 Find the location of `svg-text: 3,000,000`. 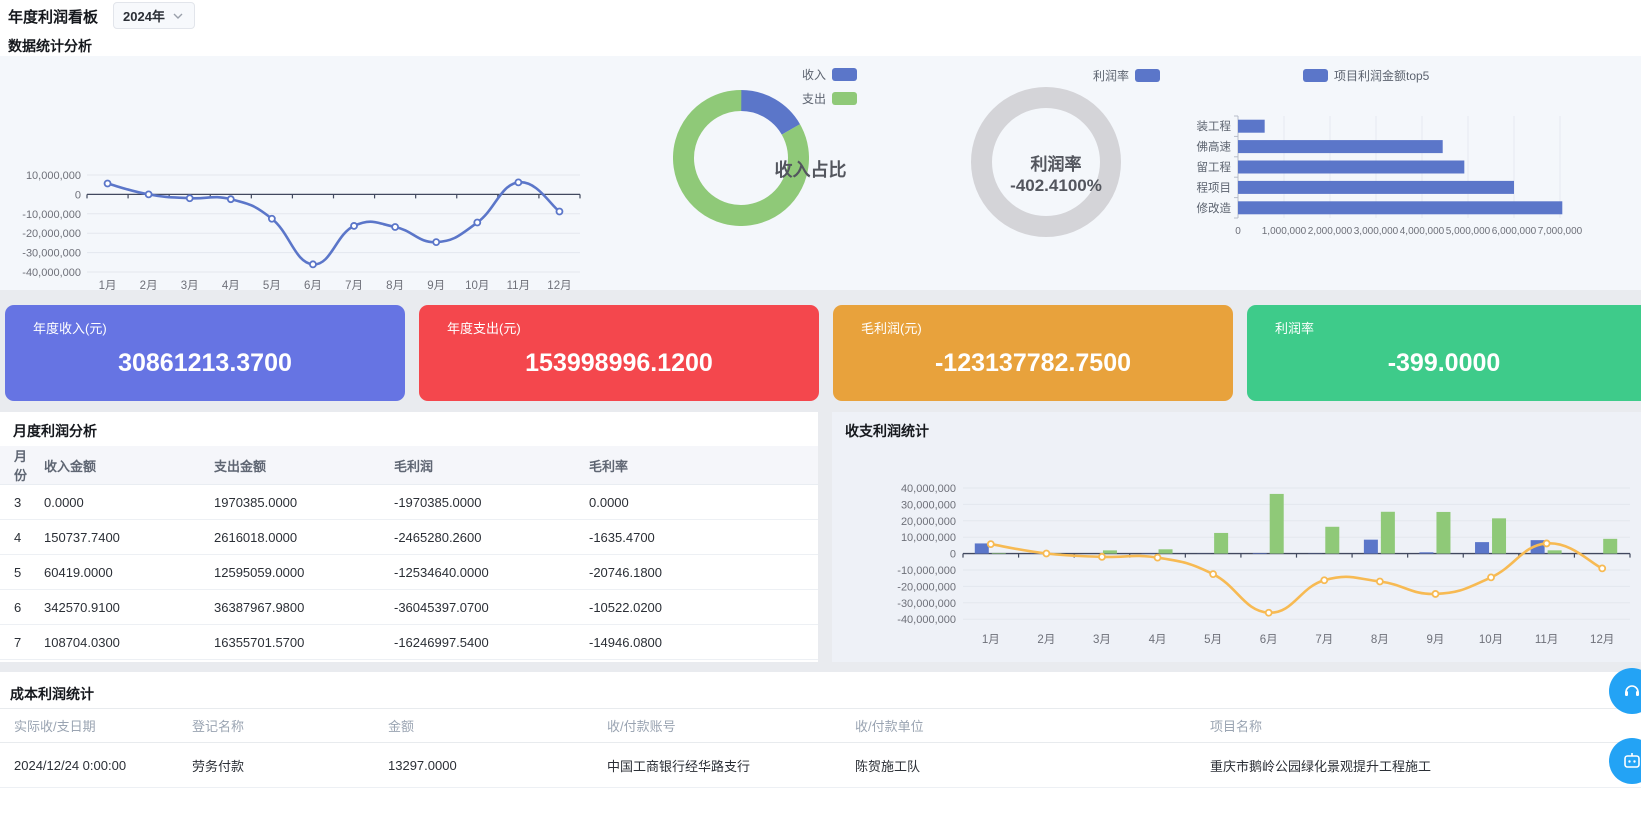

svg-text: 3,000,000 is located at coordinates (1376, 231).